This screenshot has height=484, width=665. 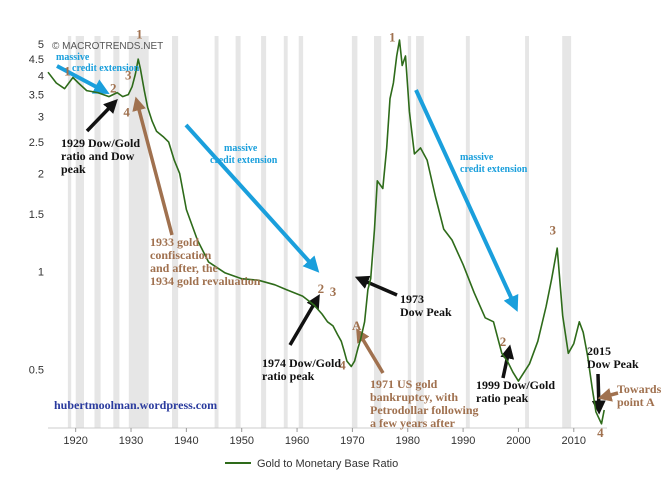 What do you see at coordinates (636, 402) in the screenshot?
I see `annotation-towards-line-2: point A` at bounding box center [636, 402].